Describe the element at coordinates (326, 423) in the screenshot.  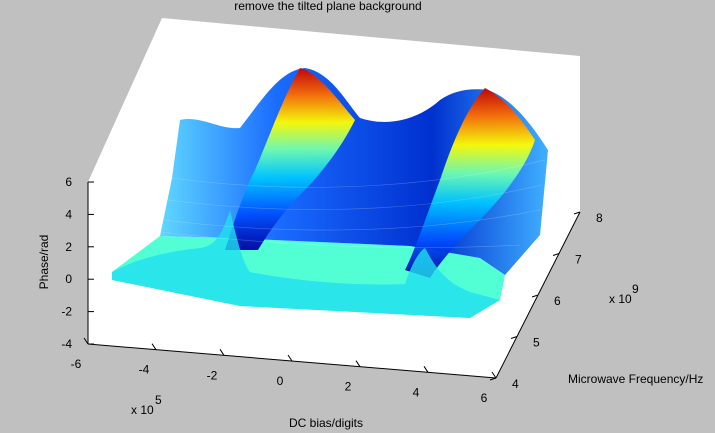
I see `x-axis-label: DC bias/digits` at that location.